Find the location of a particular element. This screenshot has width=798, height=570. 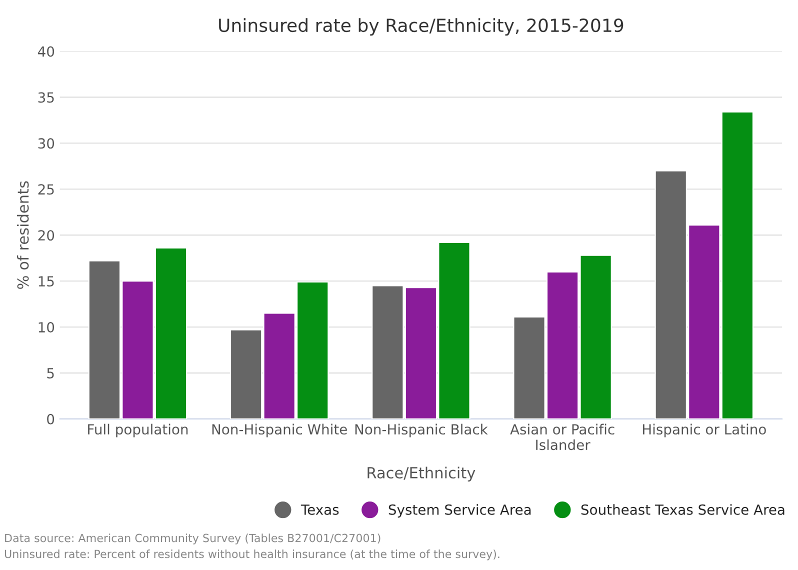

y-tick-label: 35 is located at coordinates (46, 97).